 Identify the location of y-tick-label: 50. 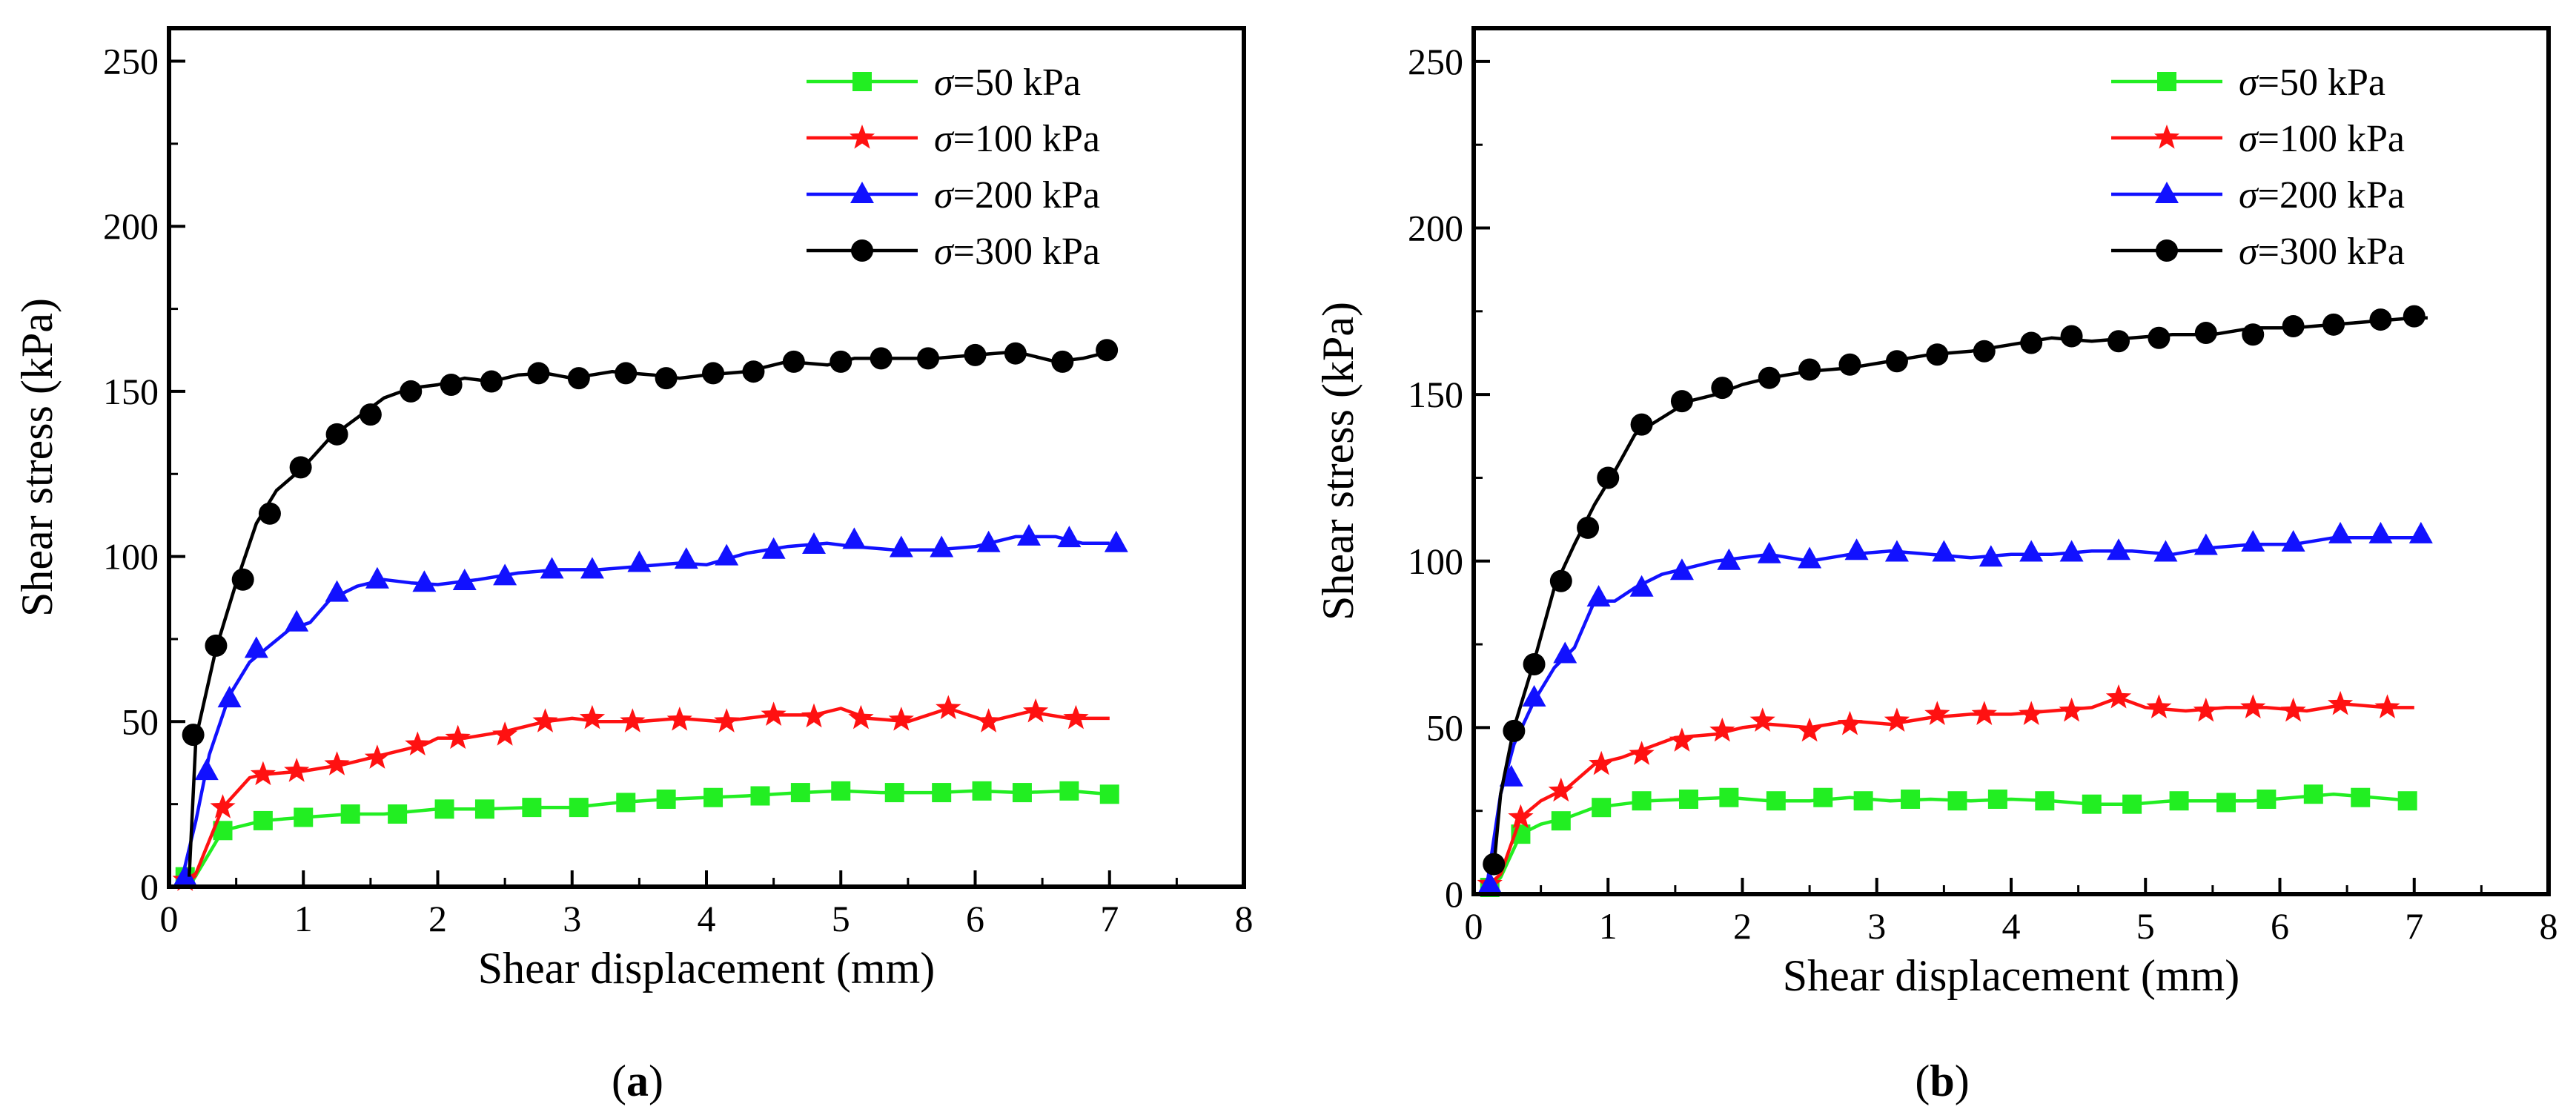
(1444, 727).